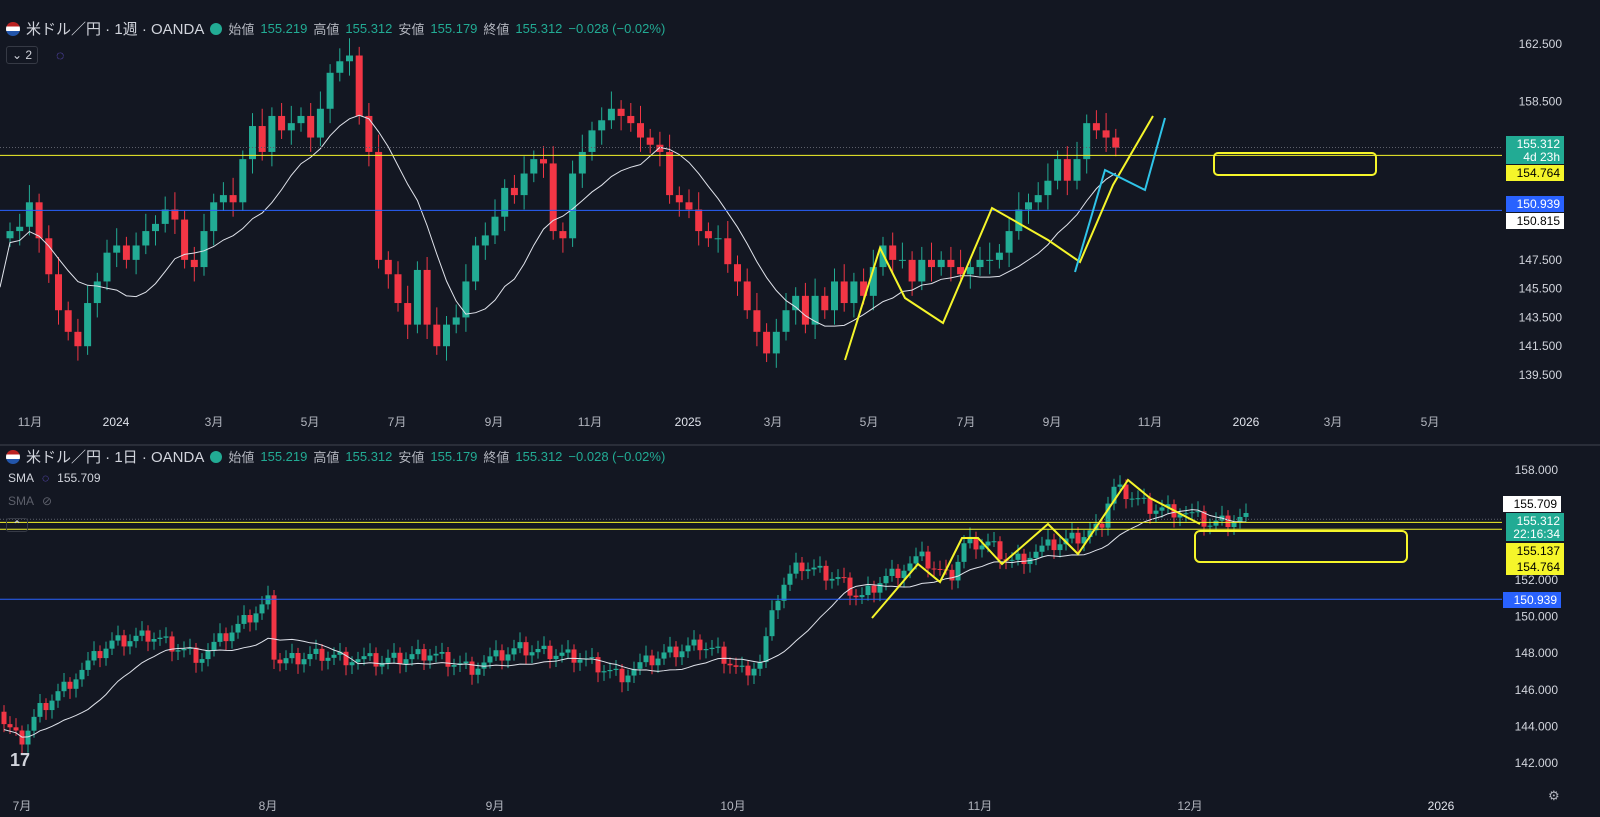  What do you see at coordinates (1535, 221) in the screenshot?
I see `ma-badge: 150.815` at bounding box center [1535, 221].